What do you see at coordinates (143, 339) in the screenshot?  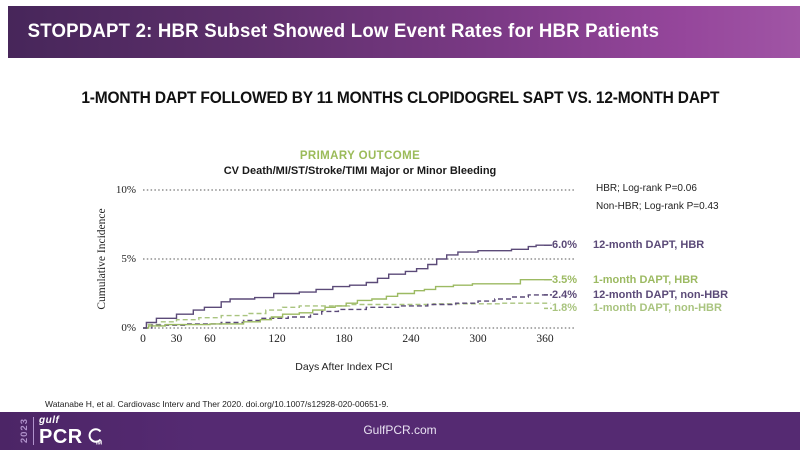 I see `x-tick-label: 0` at bounding box center [143, 339].